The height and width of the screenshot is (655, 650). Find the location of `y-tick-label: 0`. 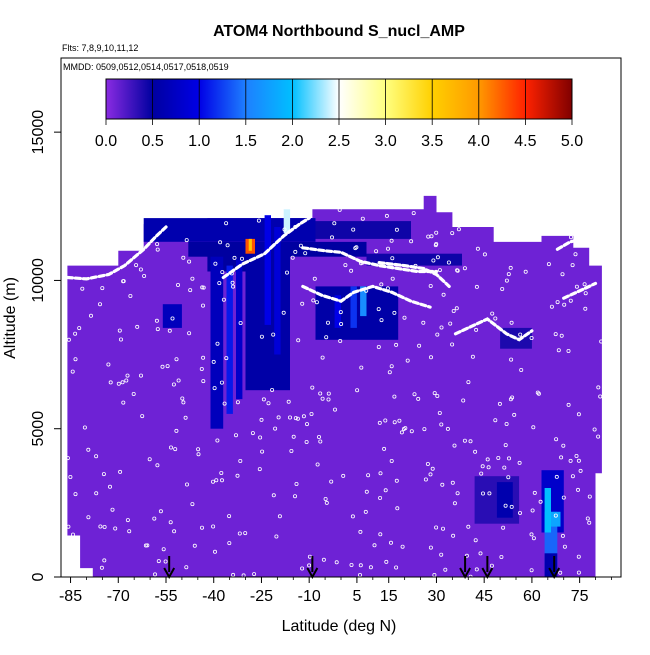

y-tick-label: 0 is located at coordinates (38, 576).